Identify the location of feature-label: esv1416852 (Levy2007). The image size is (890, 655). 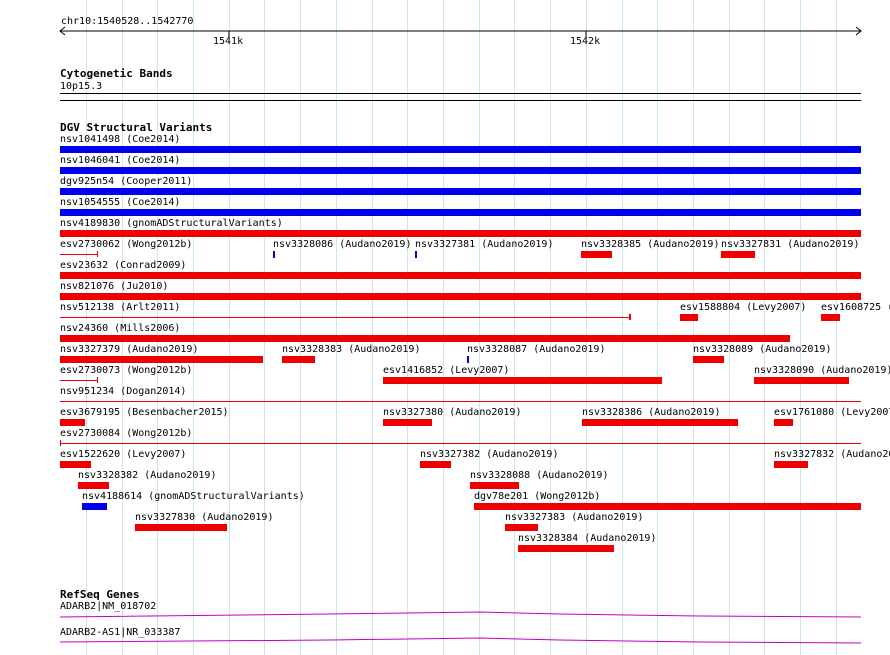
(446, 370).